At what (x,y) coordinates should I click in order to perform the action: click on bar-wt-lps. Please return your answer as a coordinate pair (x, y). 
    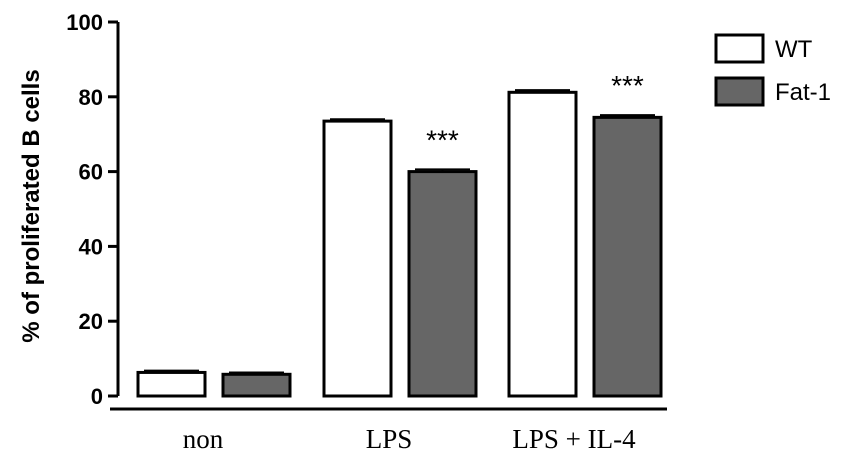
    Looking at the image, I should click on (357, 258).